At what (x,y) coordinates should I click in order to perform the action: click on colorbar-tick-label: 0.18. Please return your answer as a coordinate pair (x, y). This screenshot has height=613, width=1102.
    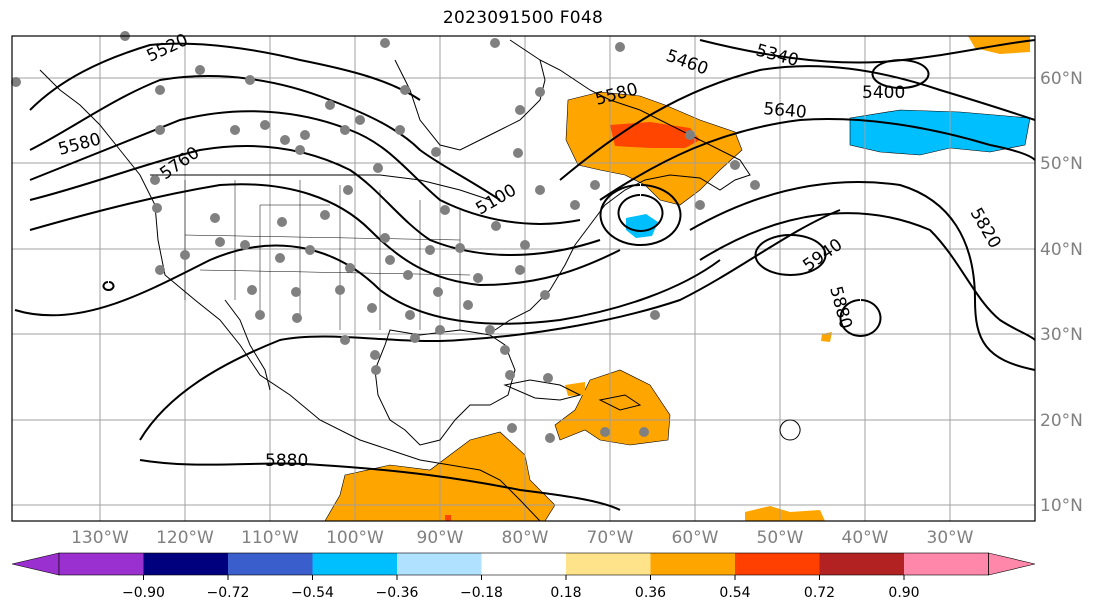
    Looking at the image, I should click on (565, 593).